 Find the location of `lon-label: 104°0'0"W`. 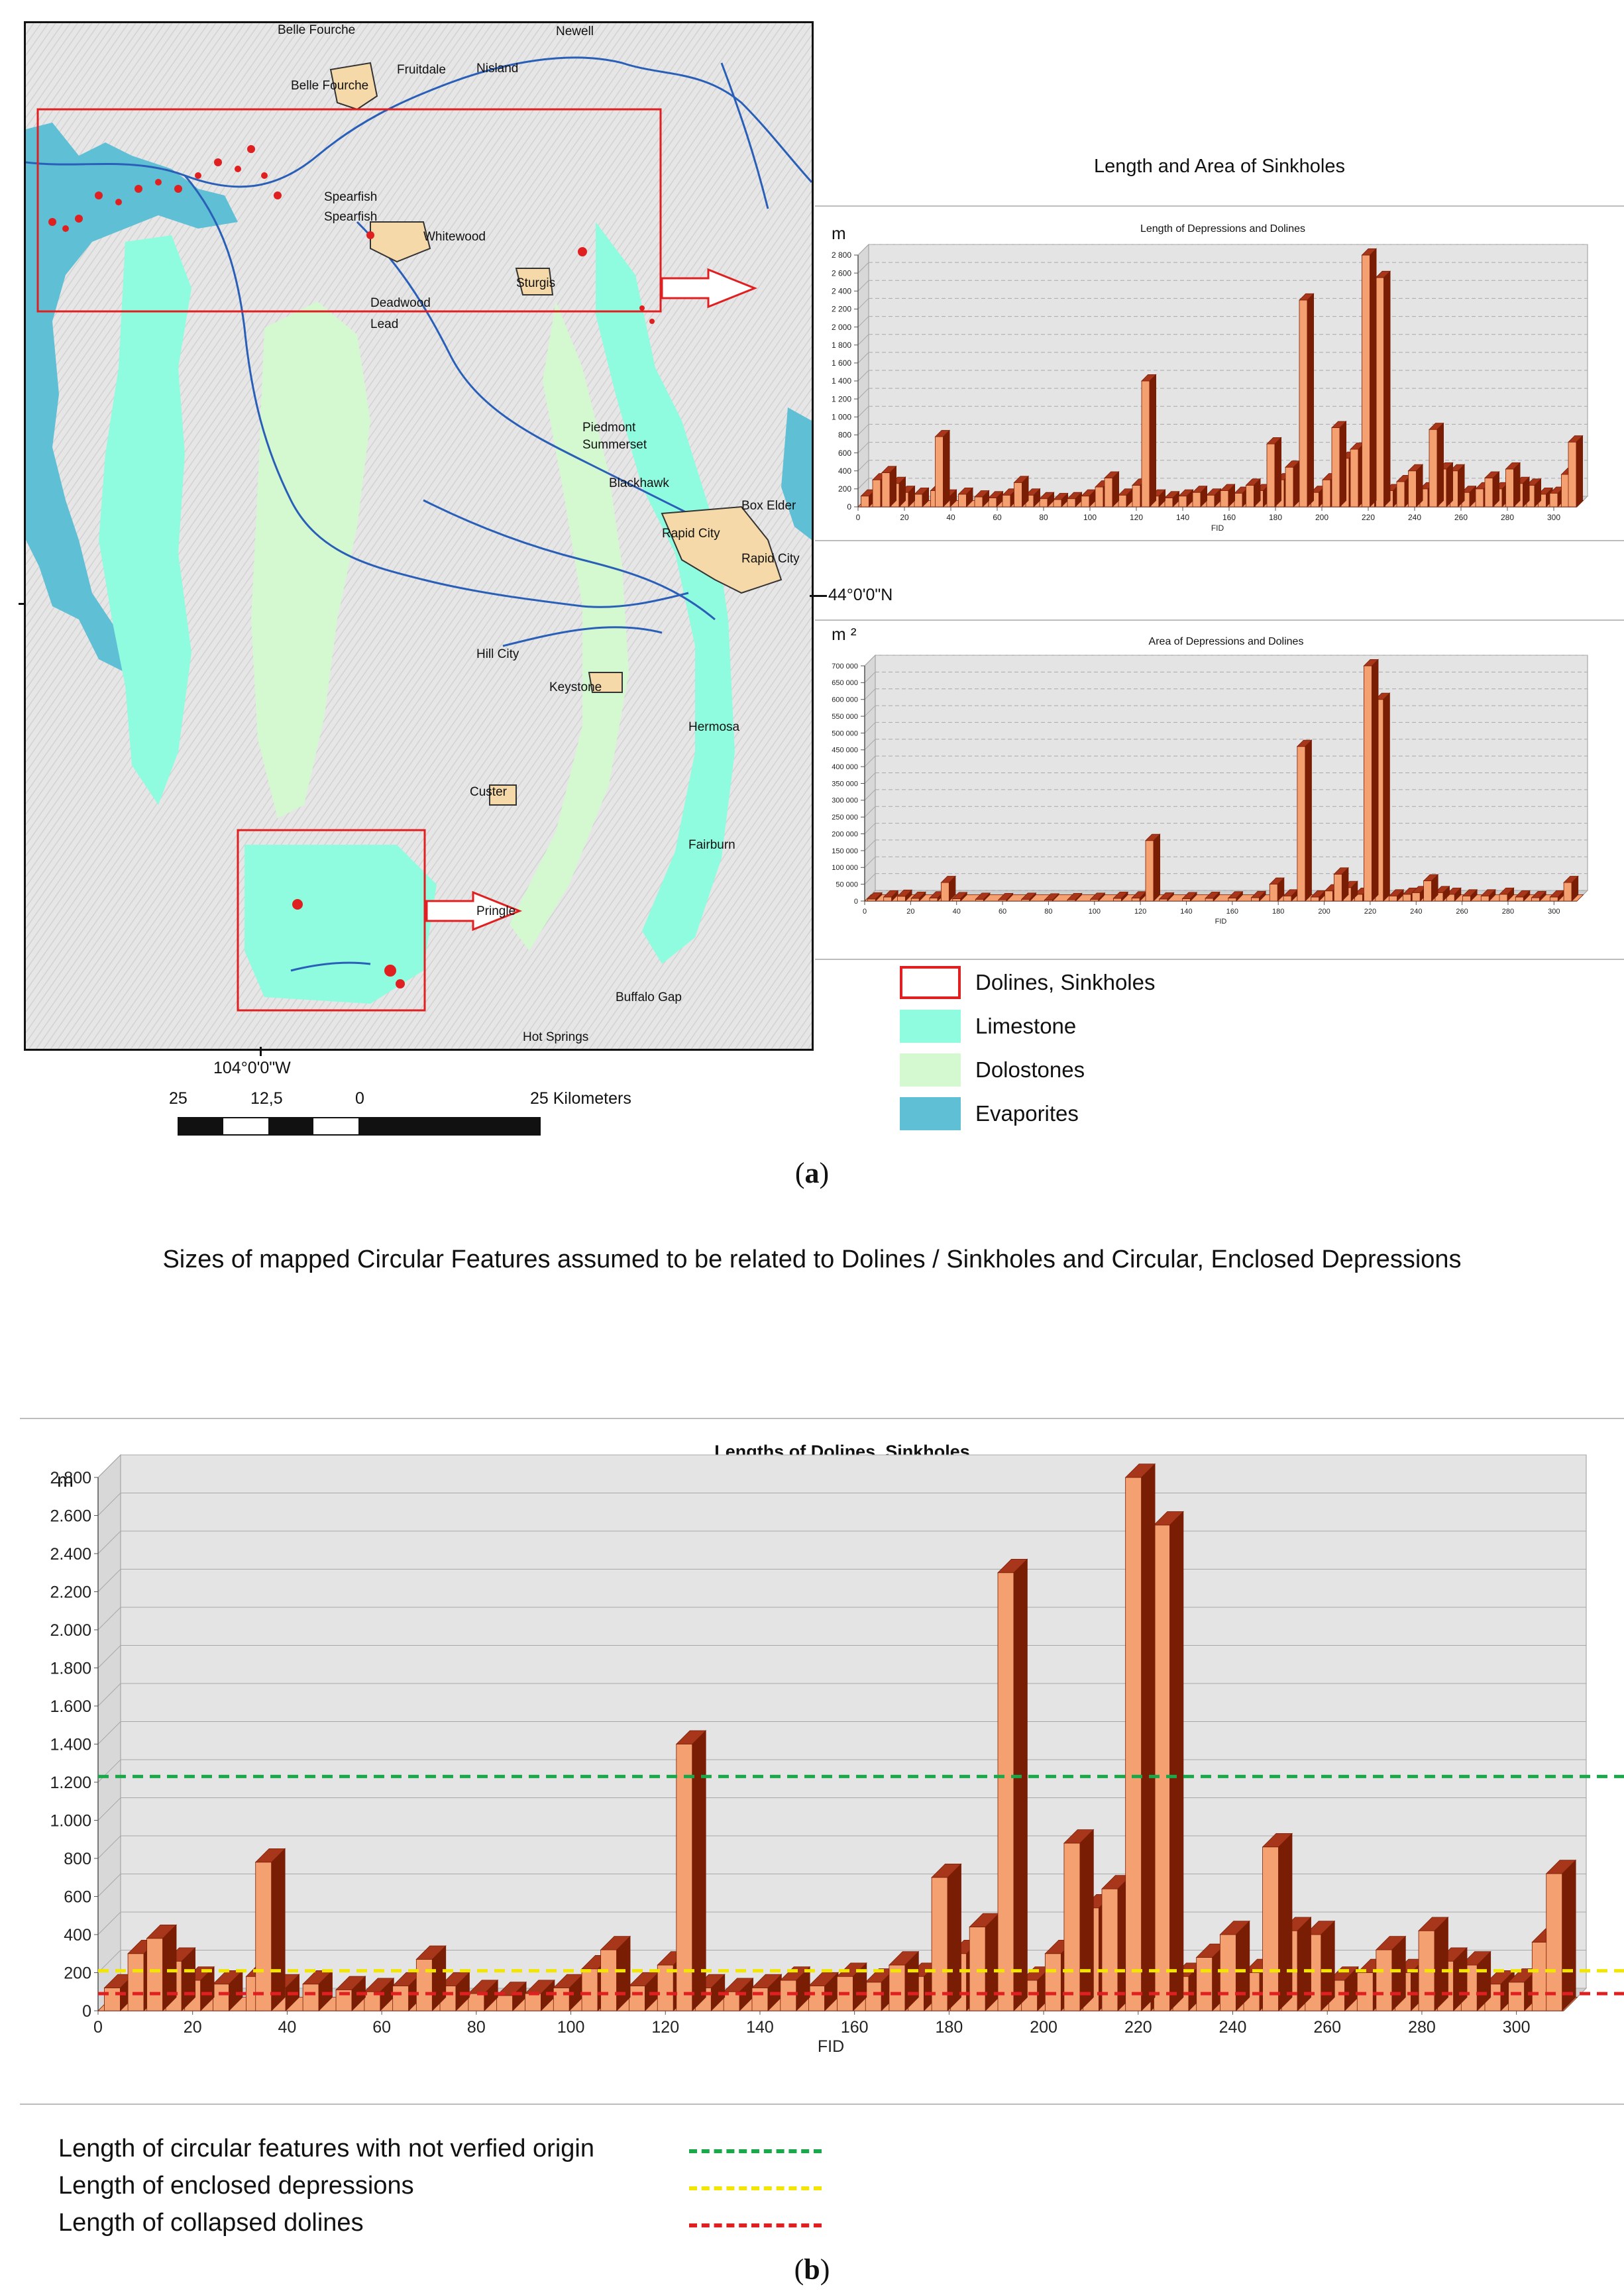

lon-label: 104°0'0"W is located at coordinates (252, 1068).